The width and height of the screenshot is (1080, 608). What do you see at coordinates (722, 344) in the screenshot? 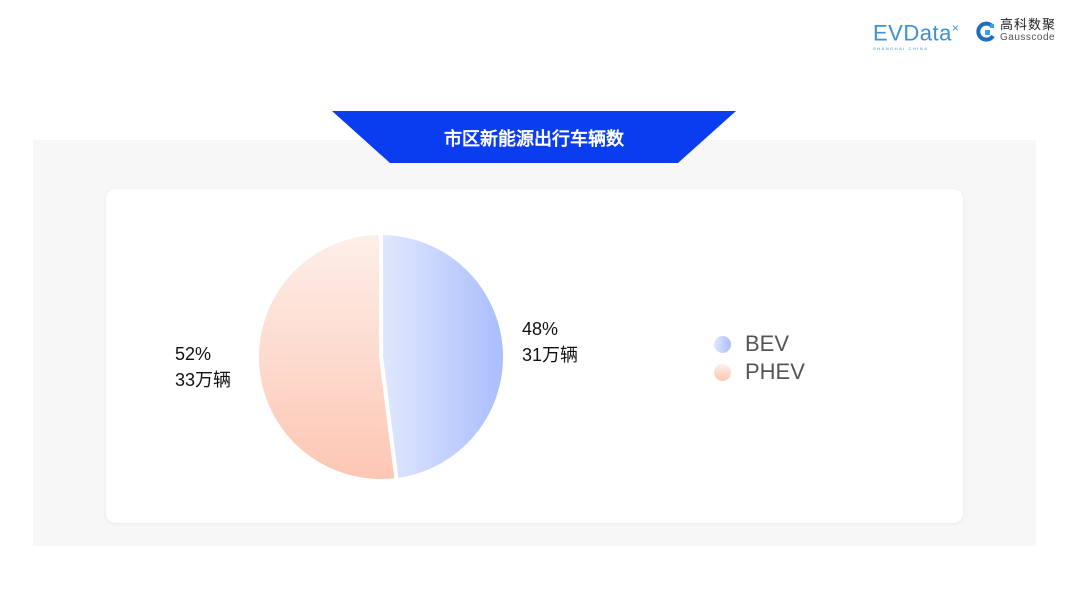
I see `legend-bev-swatch` at bounding box center [722, 344].